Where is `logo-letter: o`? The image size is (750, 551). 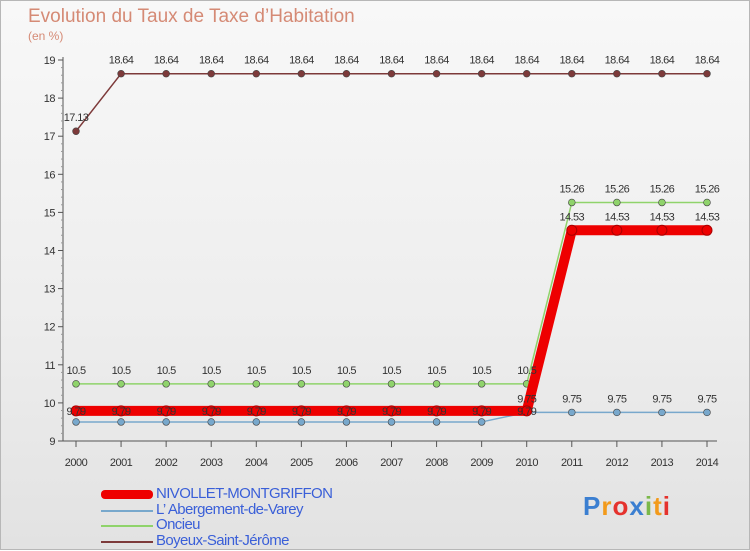 logo-letter: o is located at coordinates (621, 506).